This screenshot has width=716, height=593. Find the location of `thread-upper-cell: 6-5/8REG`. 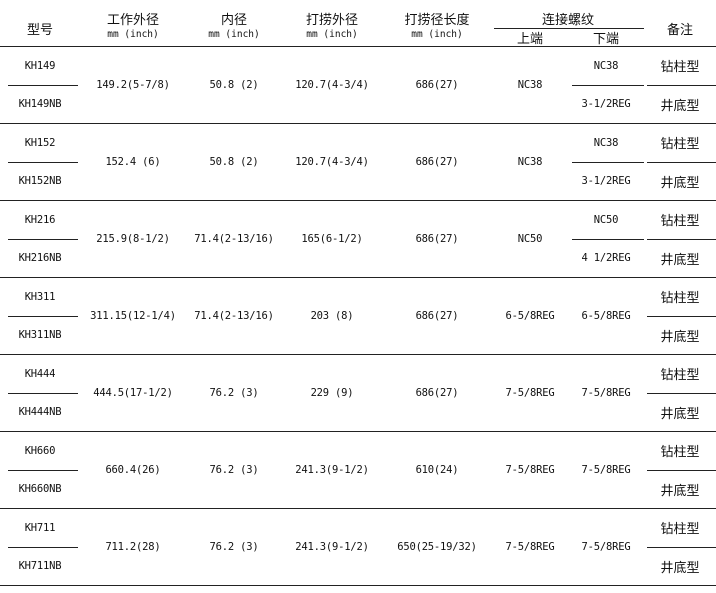

thread-upper-cell: 6-5/8REG is located at coordinates (530, 315).